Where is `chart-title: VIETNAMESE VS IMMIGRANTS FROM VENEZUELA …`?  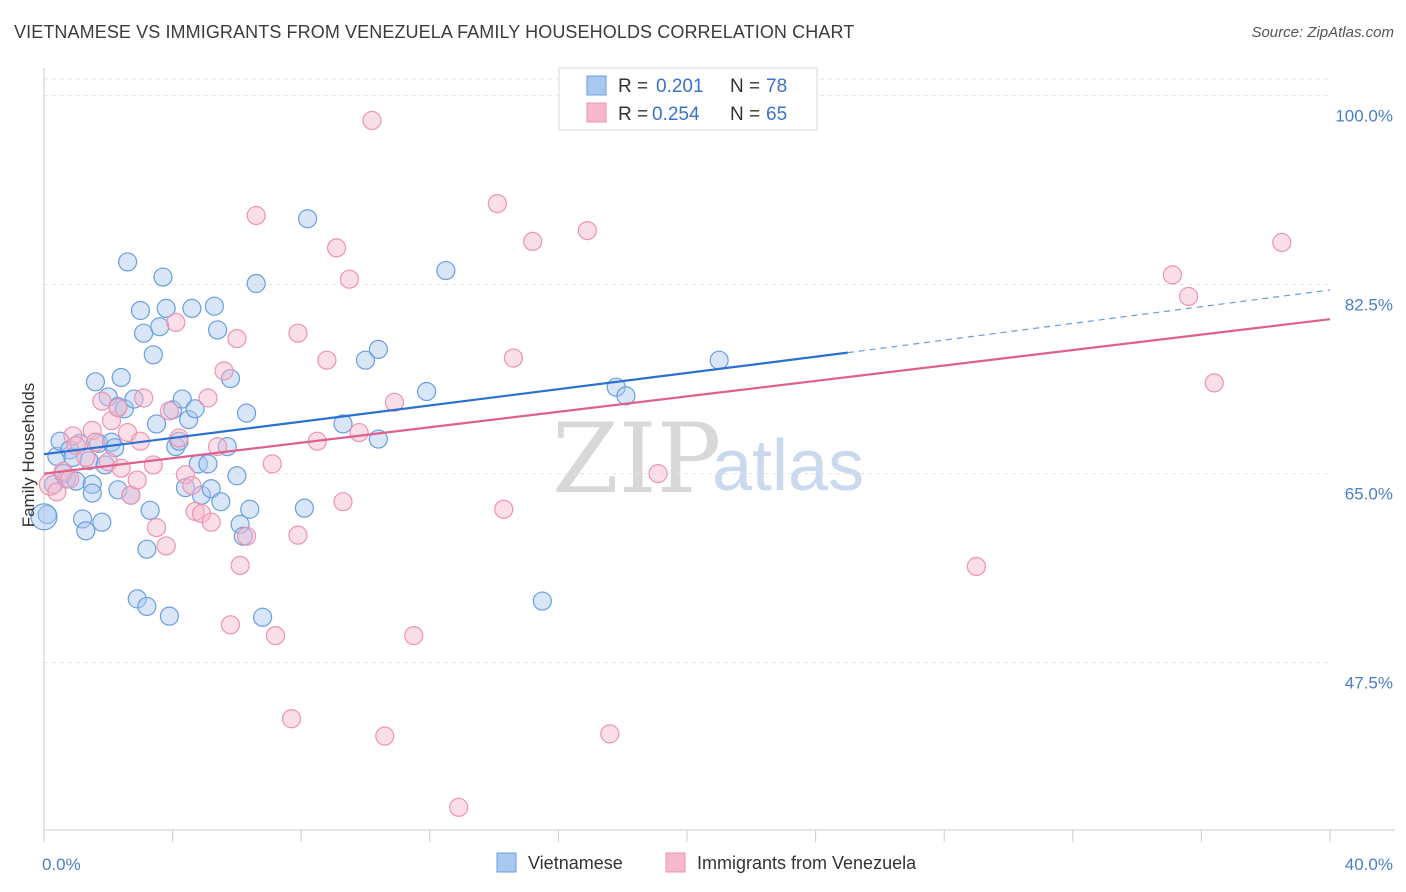
chart-title: VIETNAMESE VS IMMIGRANTS FROM VENEZUELA … is located at coordinates (434, 32).